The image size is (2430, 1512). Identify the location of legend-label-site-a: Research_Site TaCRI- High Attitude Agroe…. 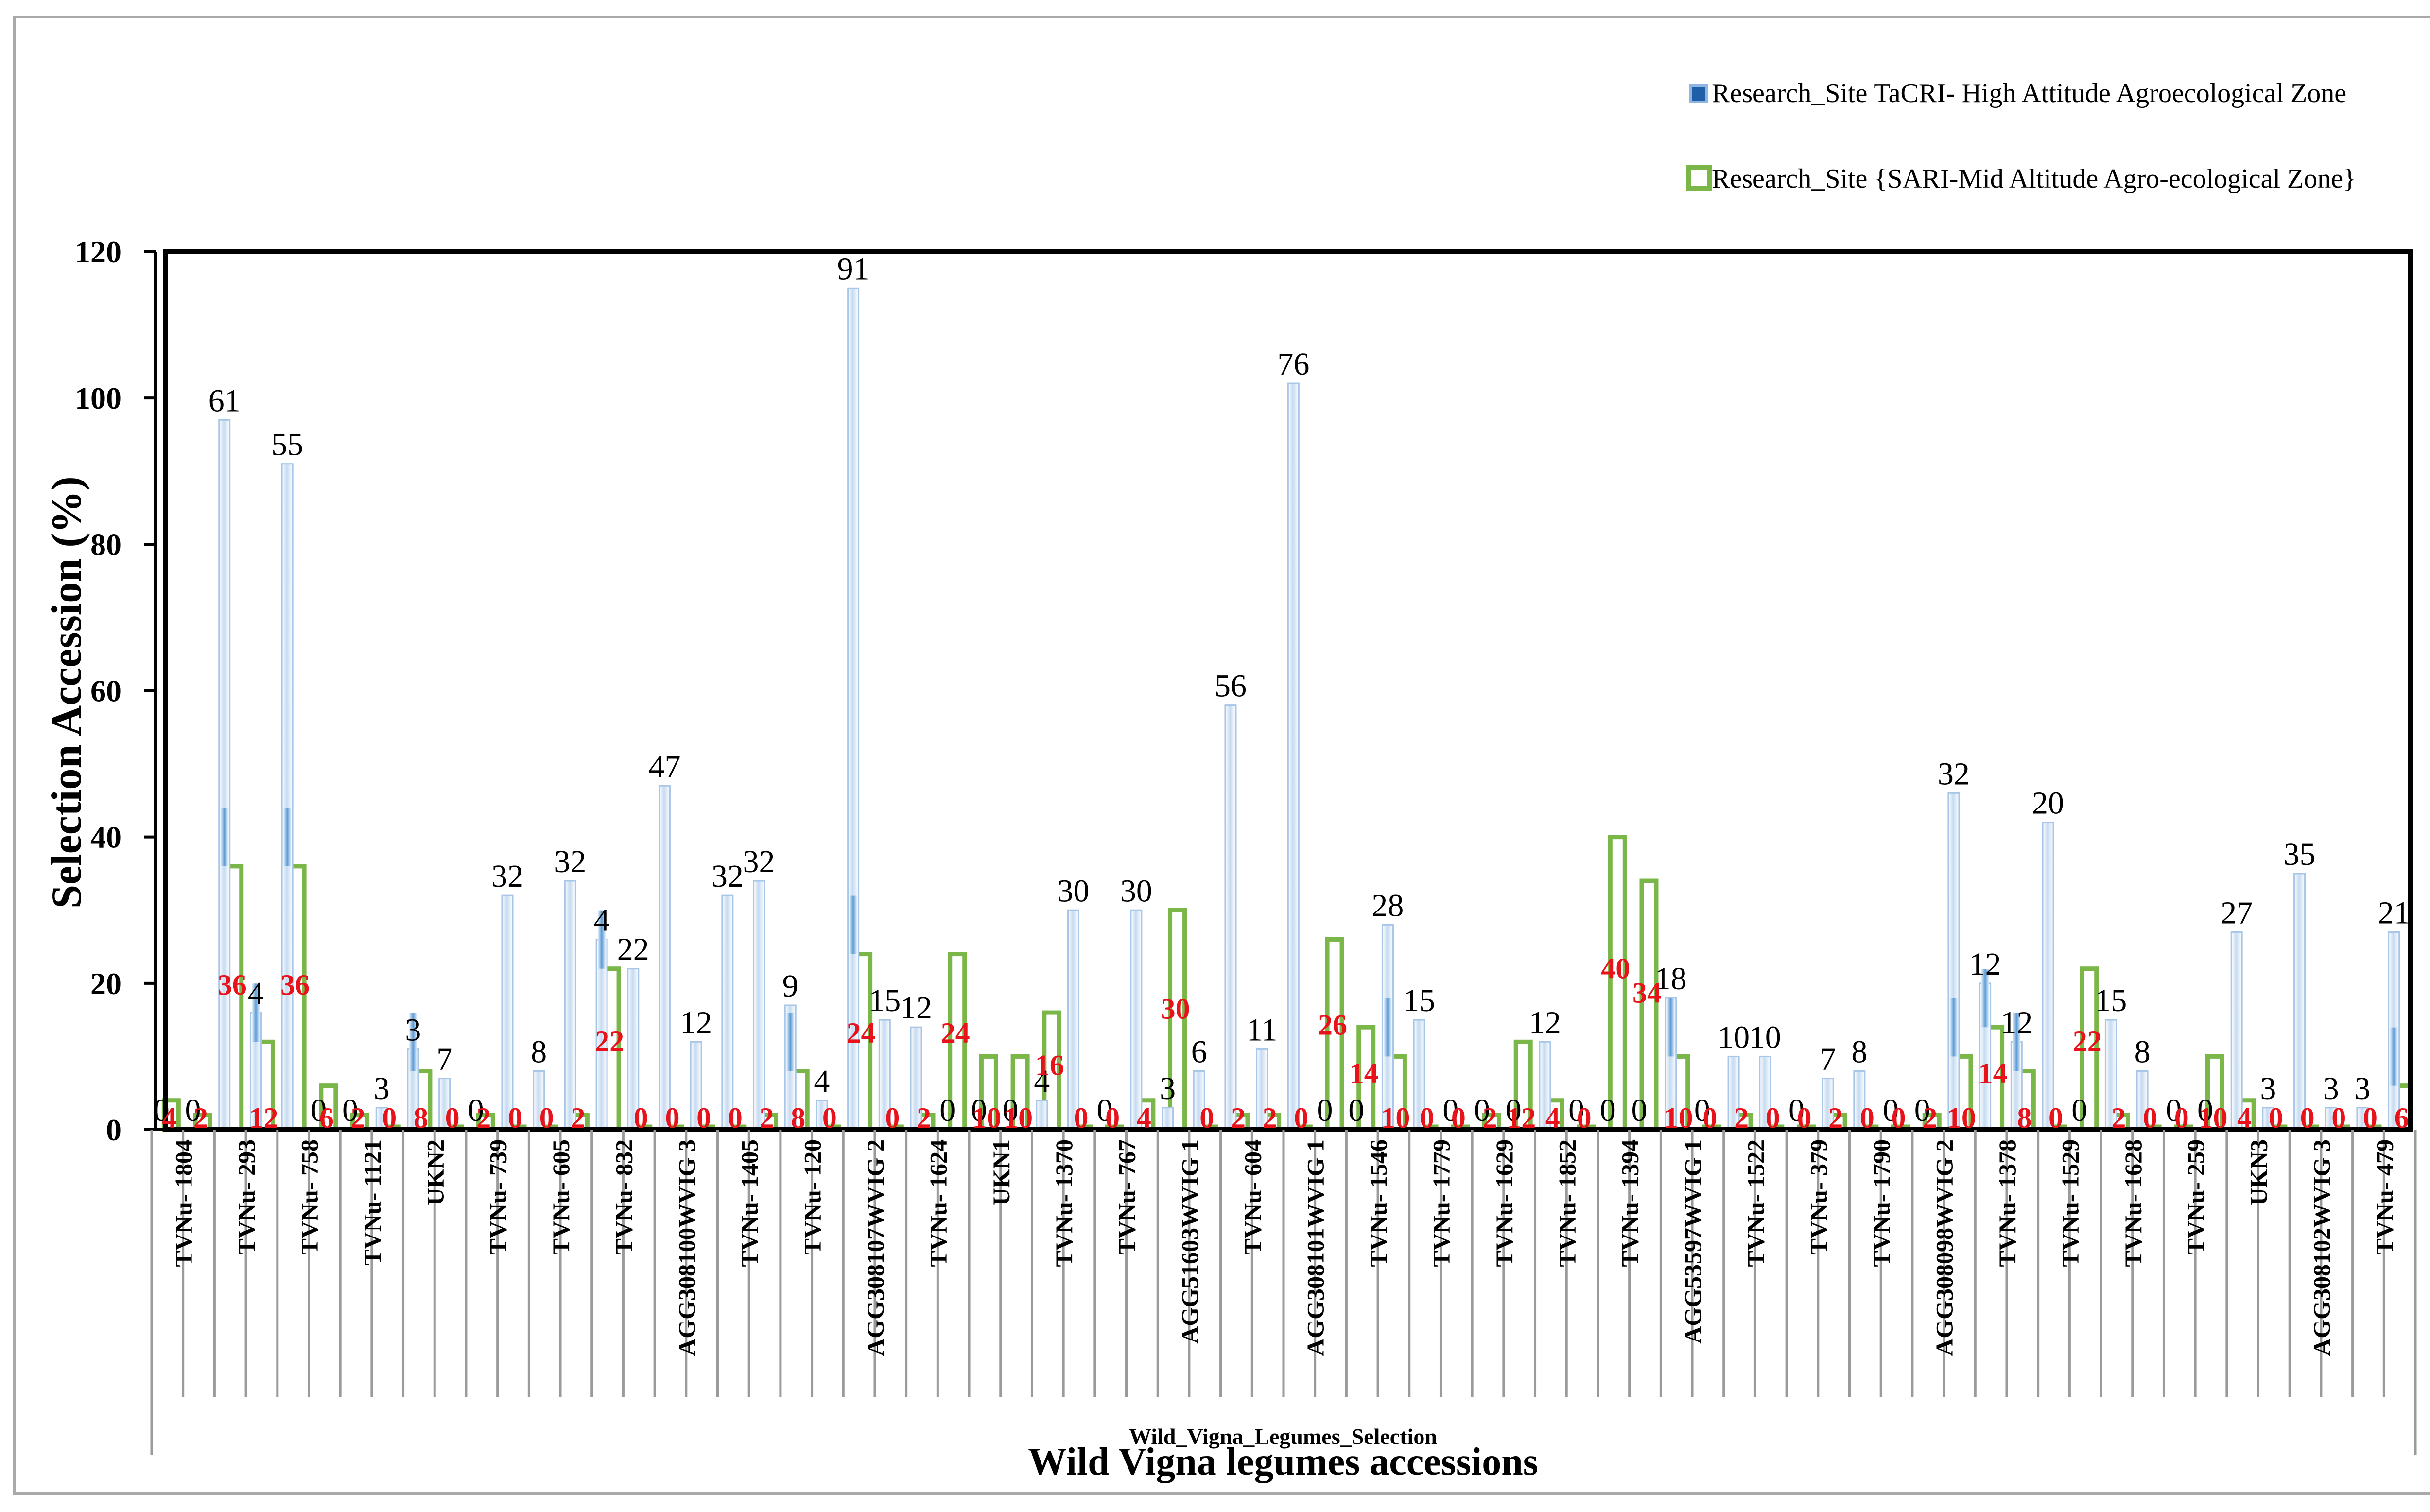
(2029, 93).